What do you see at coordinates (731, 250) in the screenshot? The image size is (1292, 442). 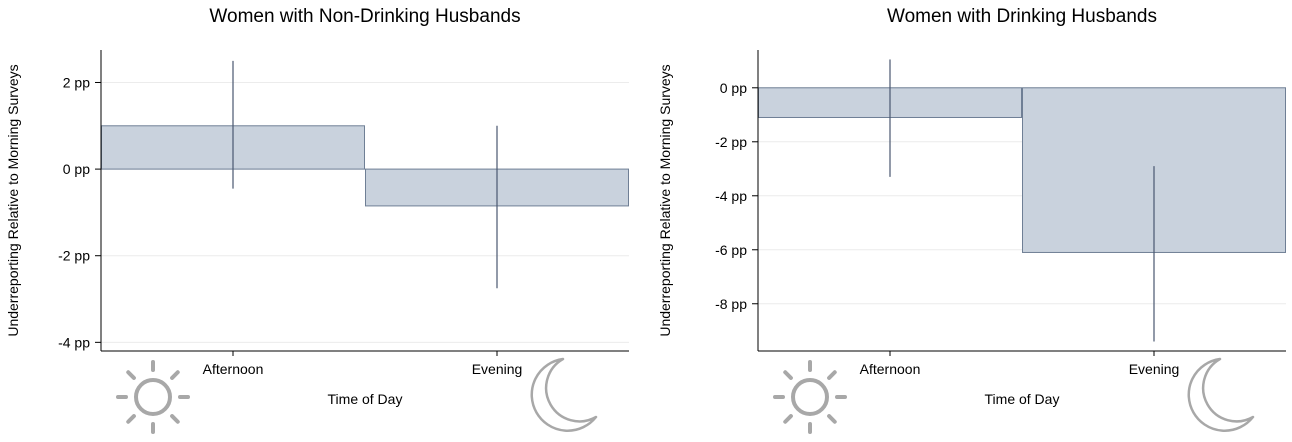 I see `y-tick-label: -6 pp` at bounding box center [731, 250].